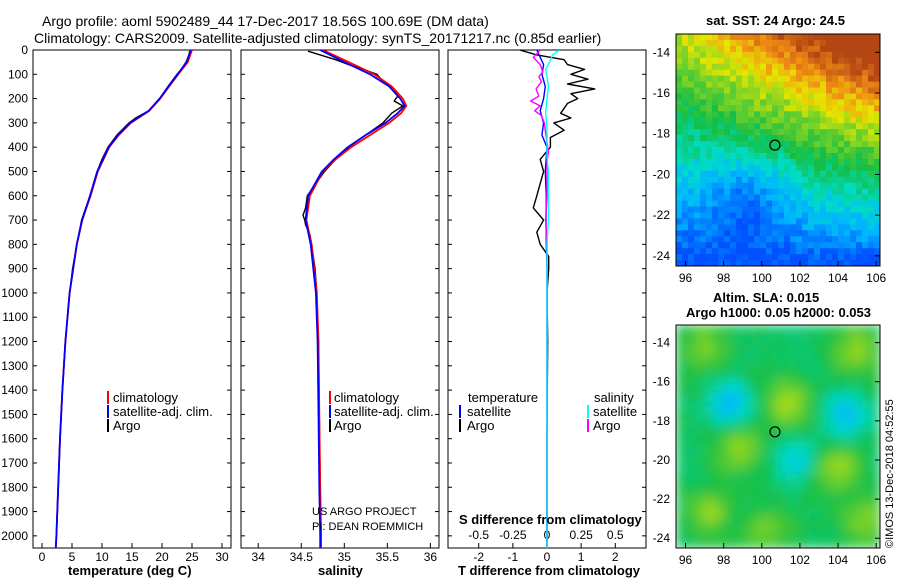 Image resolution: width=900 pixels, height=580 pixels. Describe the element at coordinates (14, 342) in the screenshot. I see `depth-tick-label: 1200` at that location.